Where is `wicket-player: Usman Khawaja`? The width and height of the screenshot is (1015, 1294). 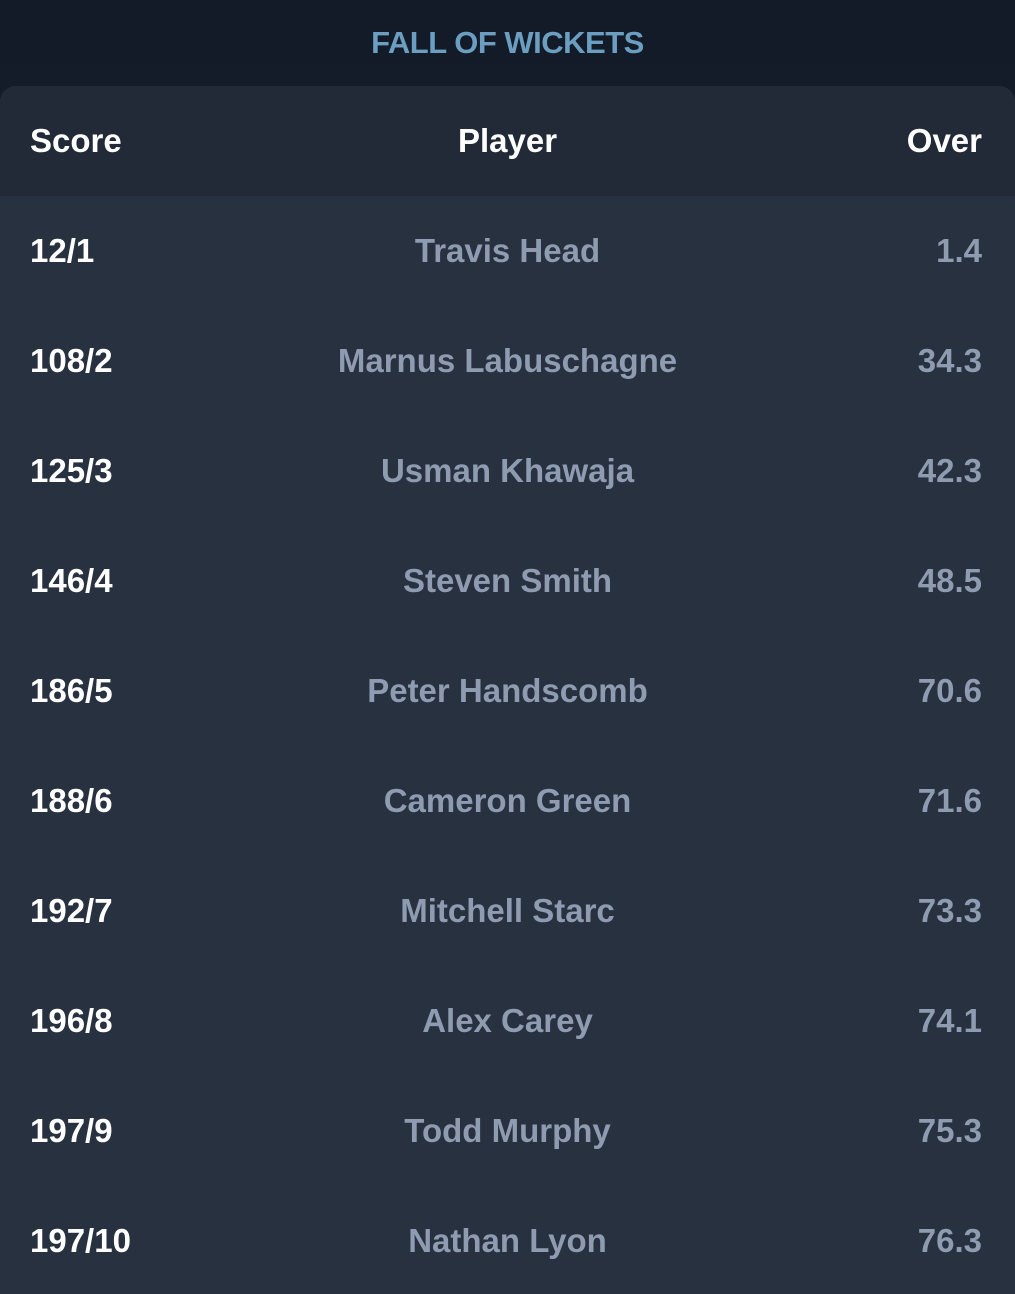
wicket-player: Usman Khawaja is located at coordinates (507, 470).